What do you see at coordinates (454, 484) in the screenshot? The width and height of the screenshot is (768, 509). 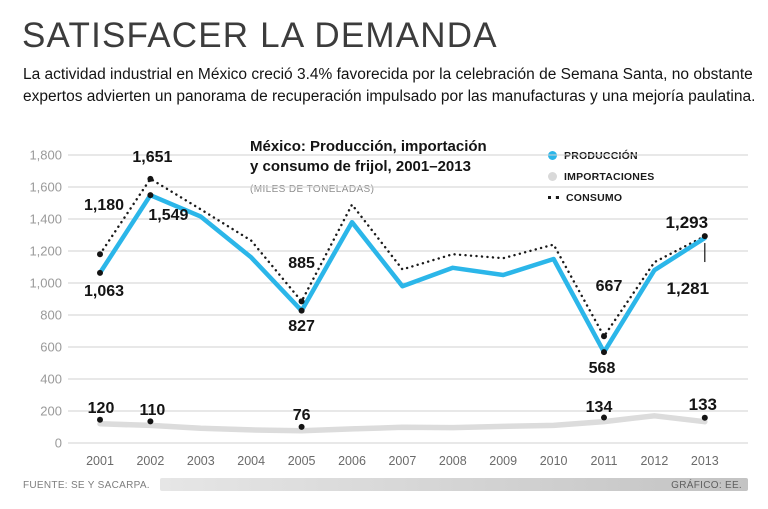 I see `footer-bar` at bounding box center [454, 484].